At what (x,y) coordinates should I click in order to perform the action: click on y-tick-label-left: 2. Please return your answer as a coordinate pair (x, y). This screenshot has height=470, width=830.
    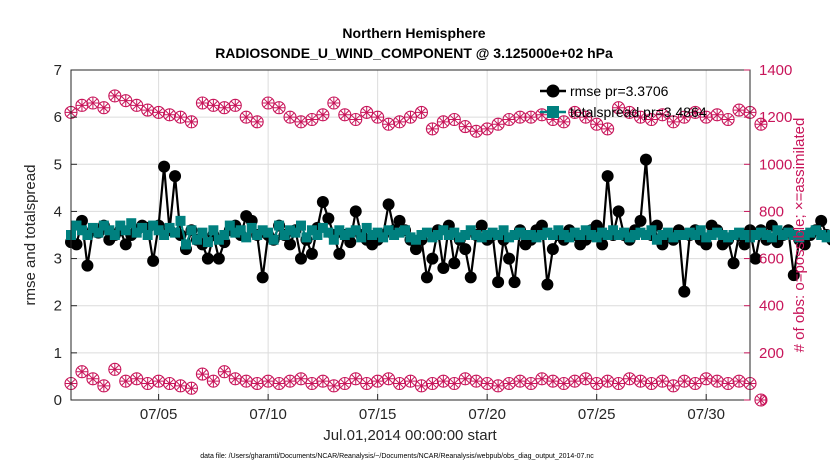
    Looking at the image, I should click on (58, 306).